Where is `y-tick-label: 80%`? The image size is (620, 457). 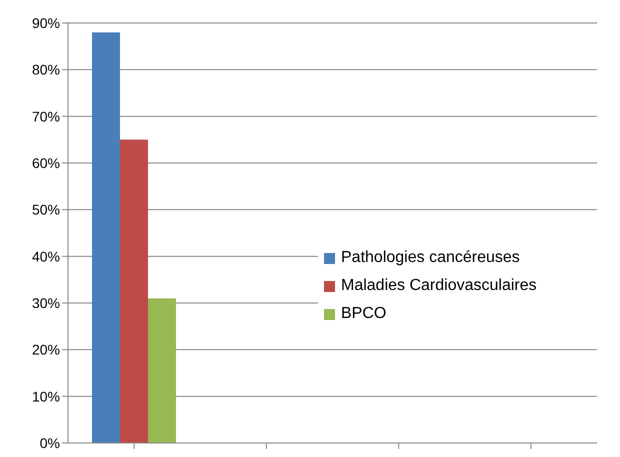 y-tick-label: 80% is located at coordinates (46, 70).